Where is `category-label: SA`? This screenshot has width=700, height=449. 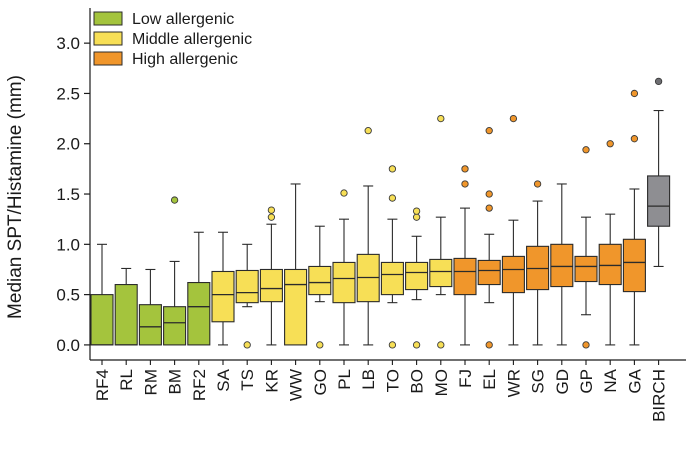 category-label: SA is located at coordinates (223, 379).